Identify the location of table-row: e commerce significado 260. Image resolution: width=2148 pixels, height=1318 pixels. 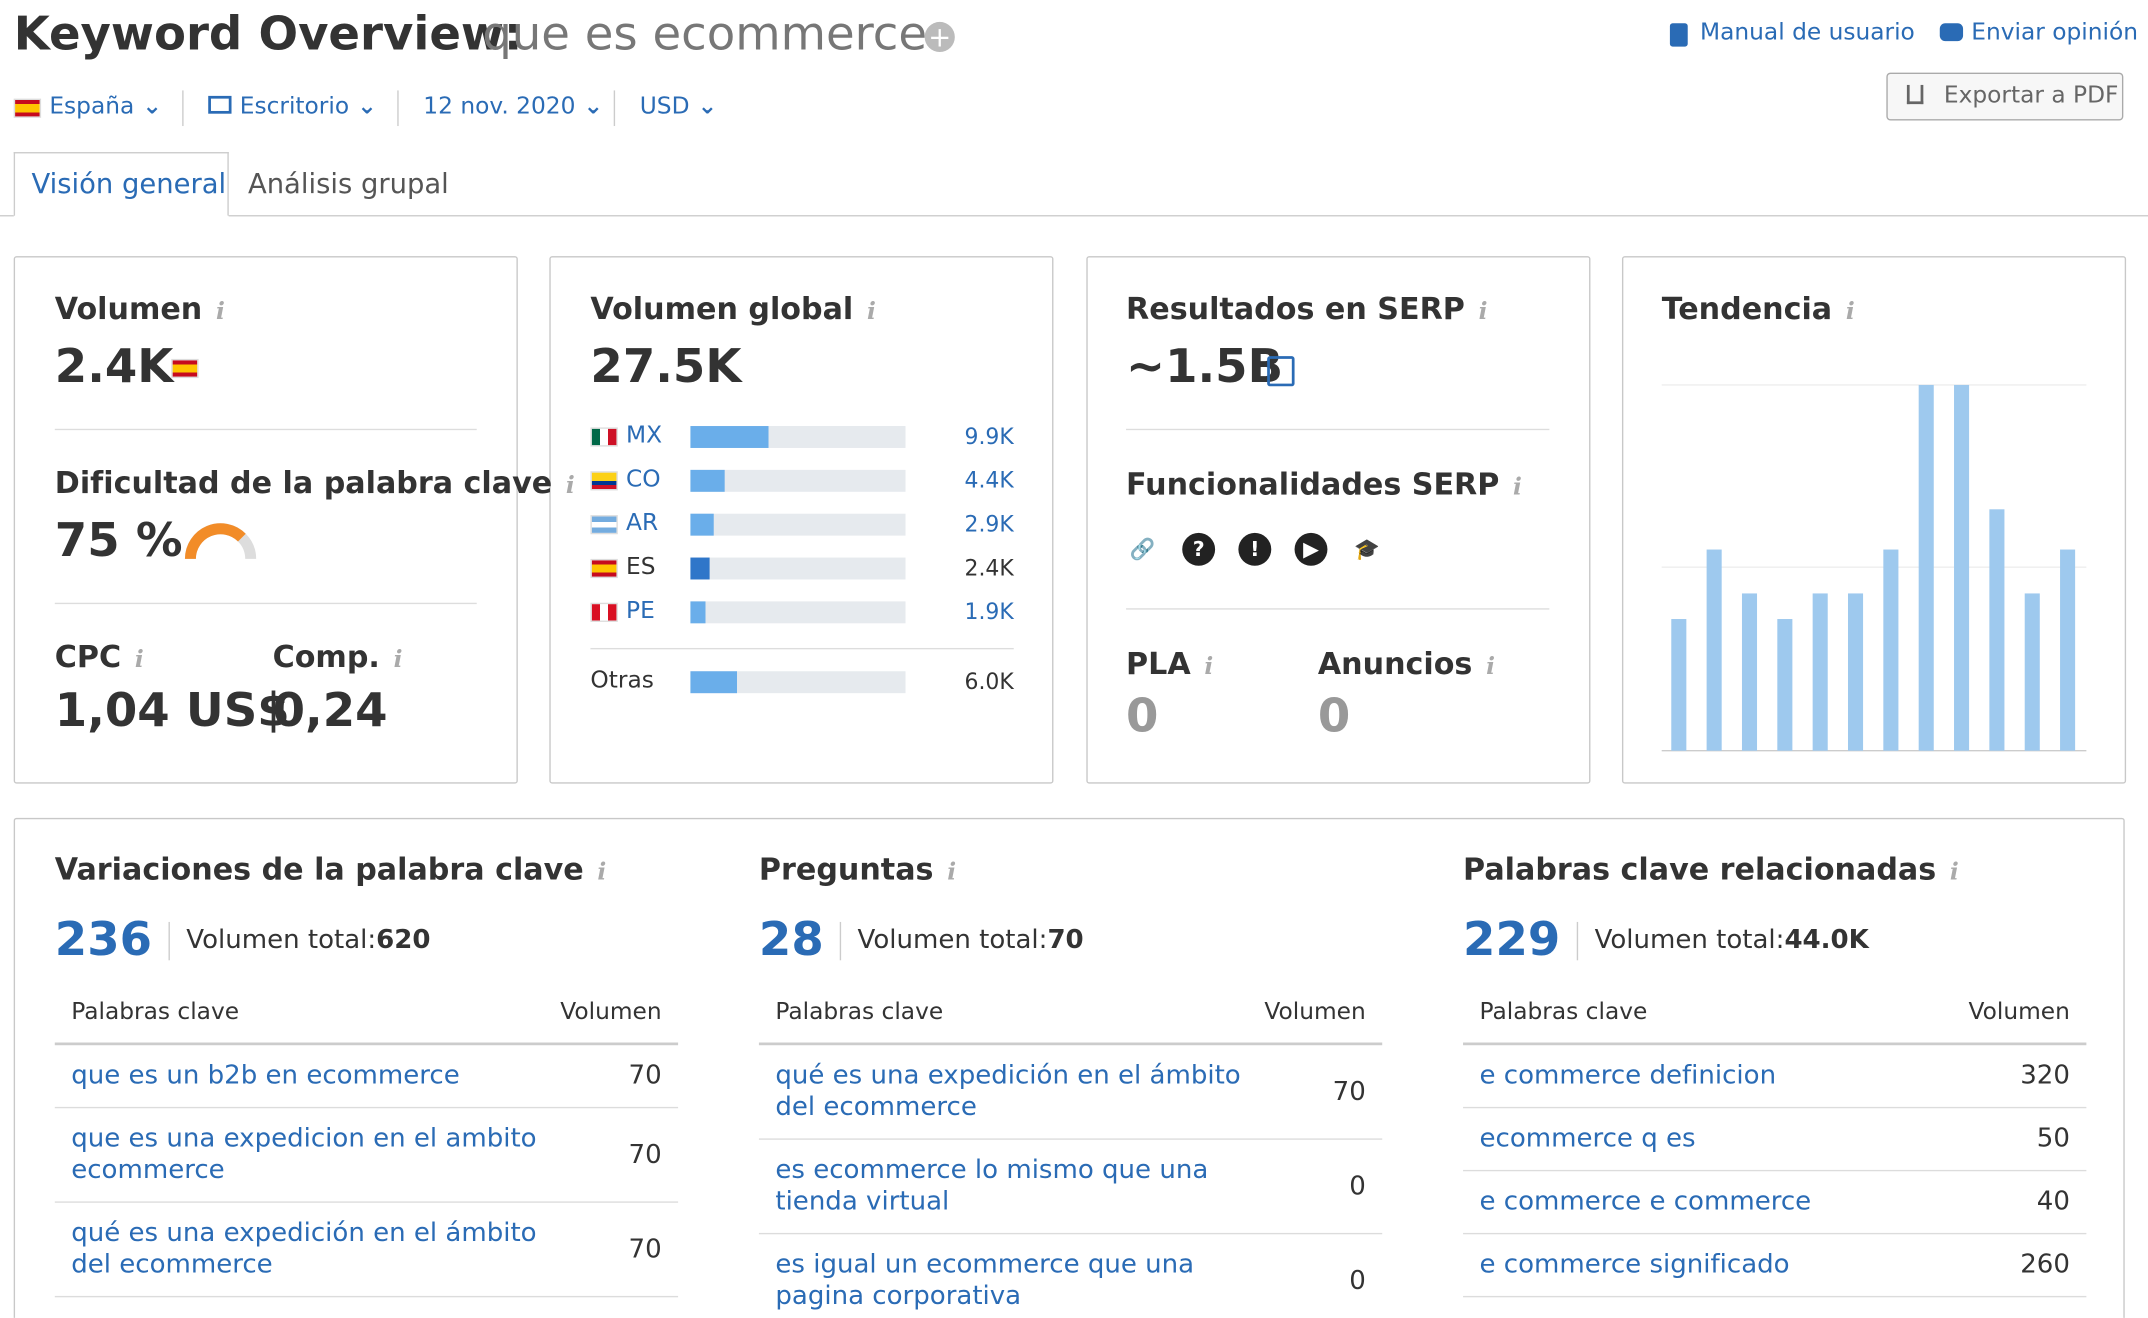
(1775, 1266).